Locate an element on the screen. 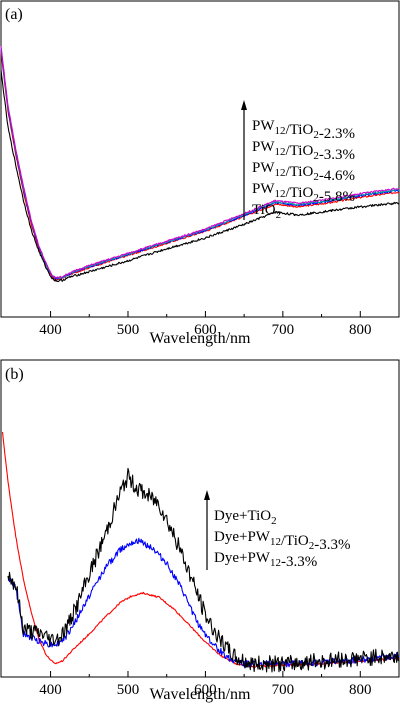  panel-a-legend-entry-2: PW12/TiO2-3.3% is located at coordinates (303, 151).